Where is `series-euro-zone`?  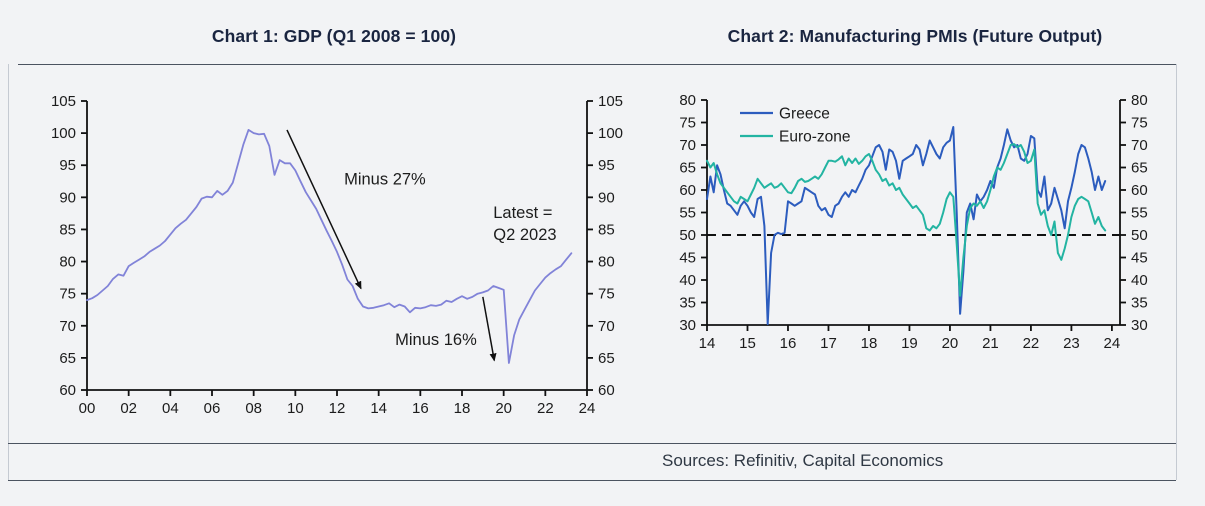 series-euro-zone is located at coordinates (906, 220).